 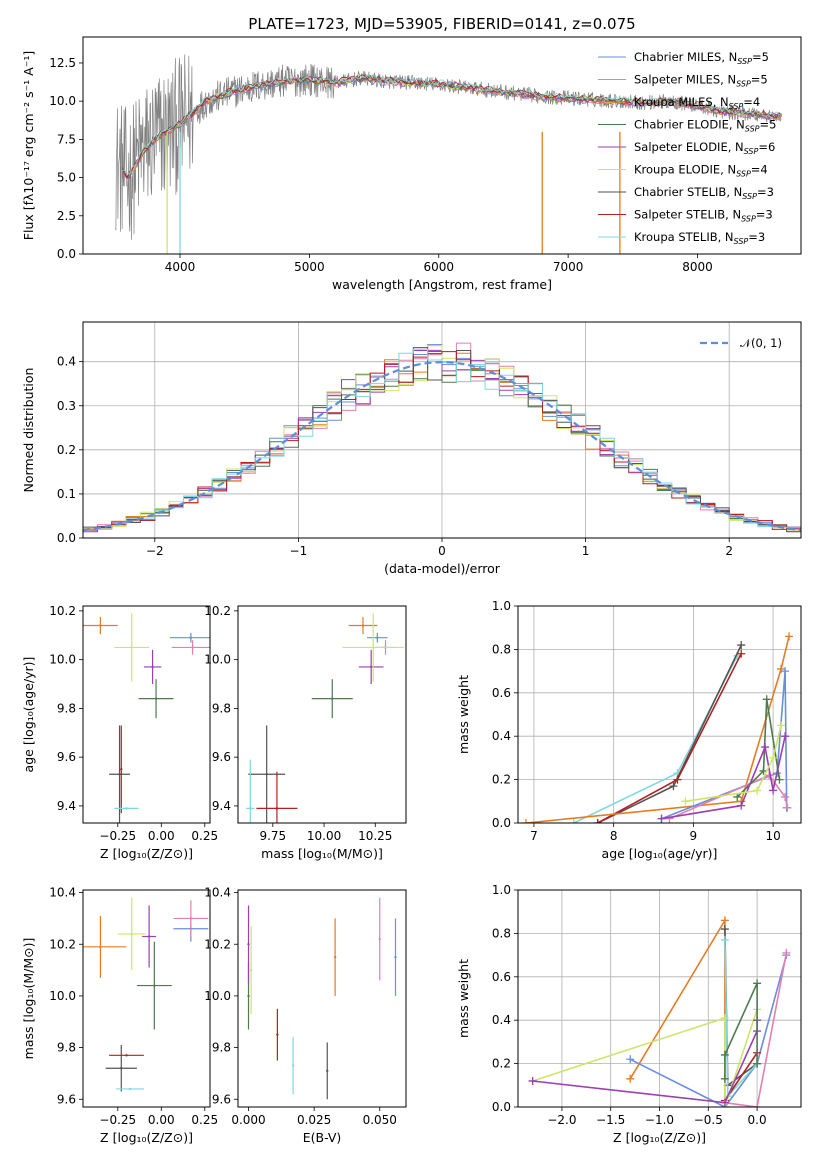 I want to click on y-tick-label: 12.5, so click(x=62, y=63).